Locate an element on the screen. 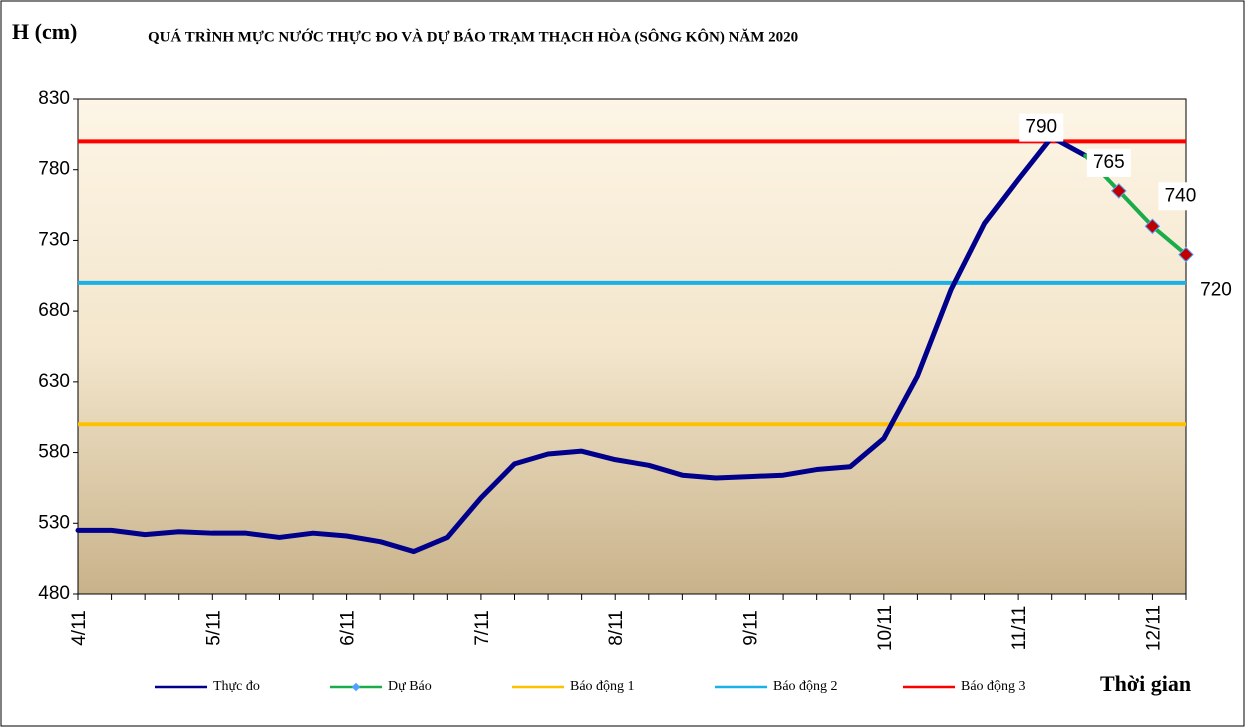 This screenshot has height=728, width=1246. x-tick-label: 6/11 is located at coordinates (348, 628).